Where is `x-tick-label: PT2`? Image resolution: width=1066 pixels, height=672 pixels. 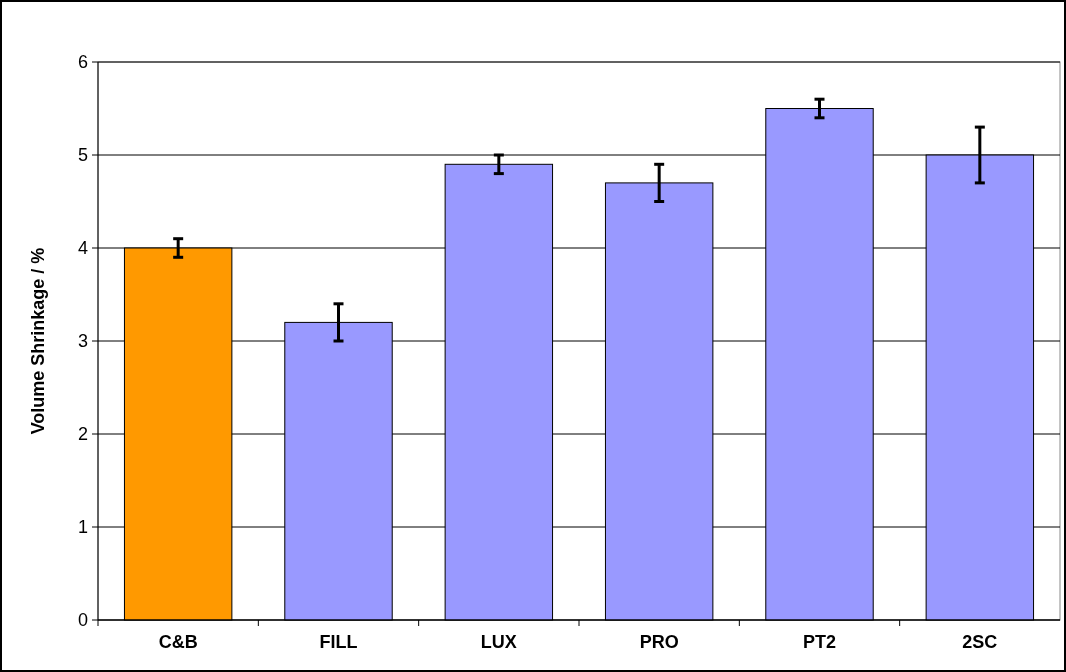 x-tick-label: PT2 is located at coordinates (819, 642).